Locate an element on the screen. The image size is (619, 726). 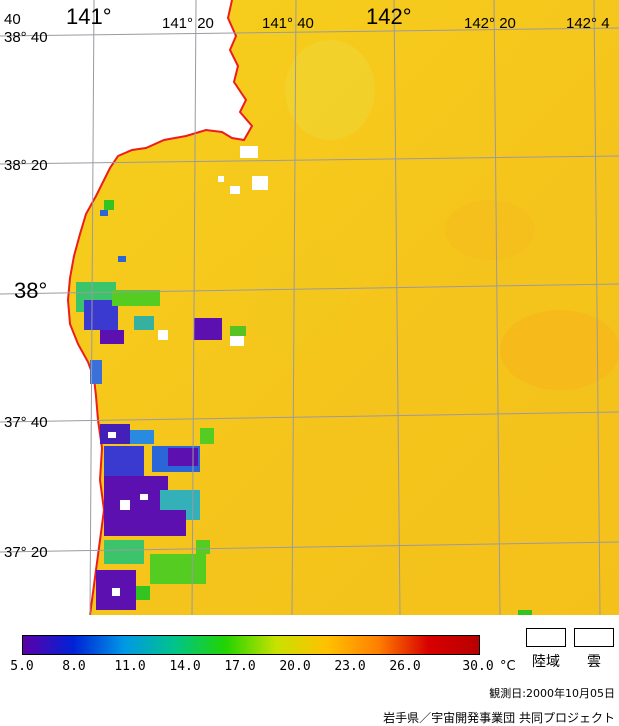
scale-tick: 20.0 is located at coordinates (295, 666).